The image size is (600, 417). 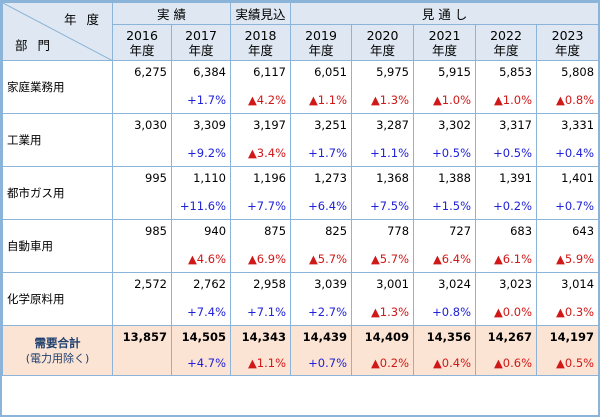 What do you see at coordinates (383, 338) in the screenshot?
I see `value-cell: 14,409` at bounding box center [383, 338].